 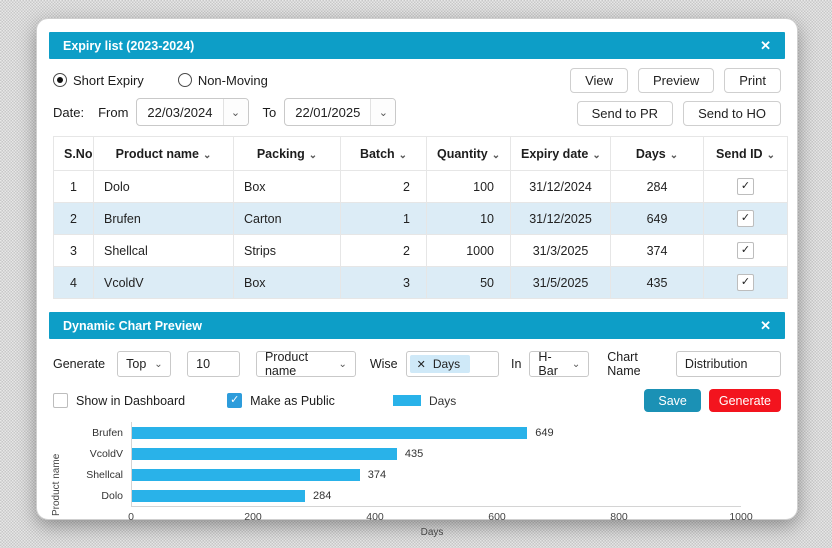 What do you see at coordinates (106, 453) in the screenshot?
I see `category-label: VcoldV` at bounding box center [106, 453].